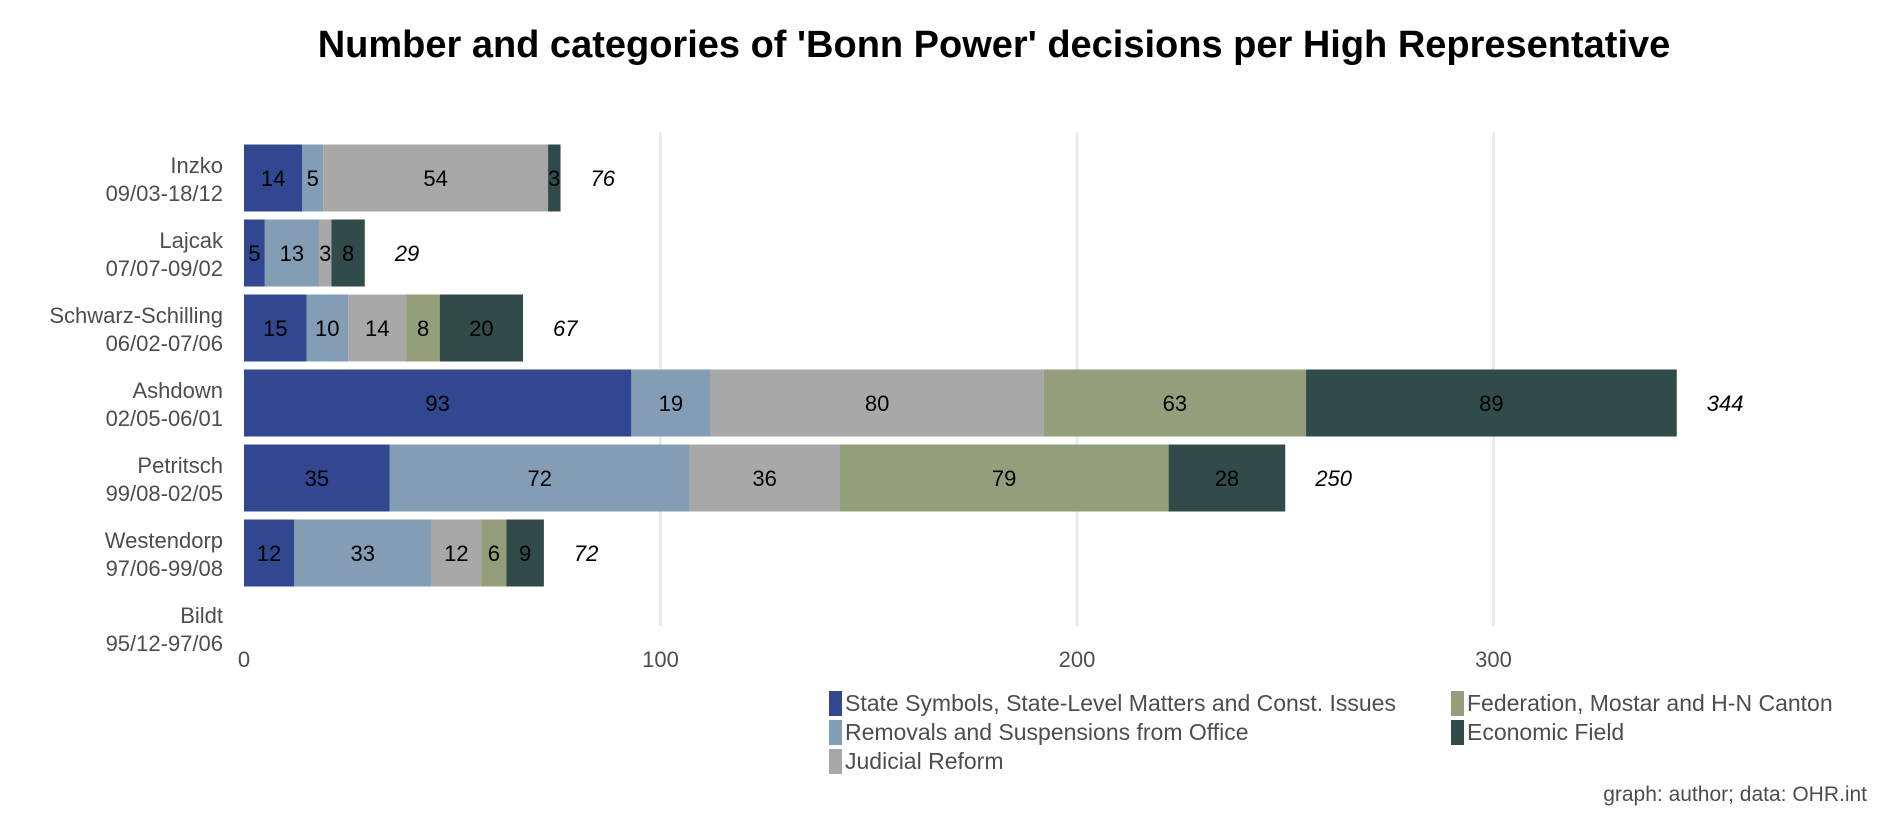  What do you see at coordinates (406, 253) in the screenshot?
I see `total-label: 29` at bounding box center [406, 253].